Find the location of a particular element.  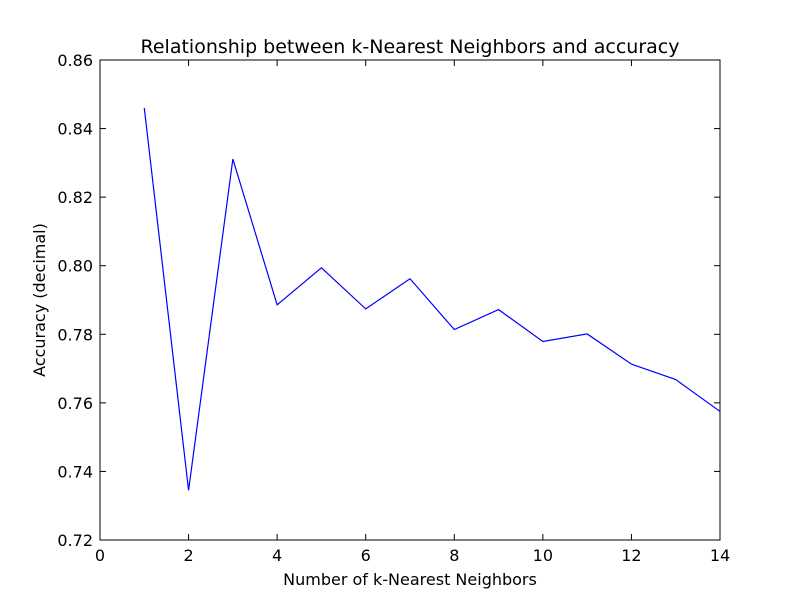

y-tick-label: 0.76 is located at coordinates (75, 403).